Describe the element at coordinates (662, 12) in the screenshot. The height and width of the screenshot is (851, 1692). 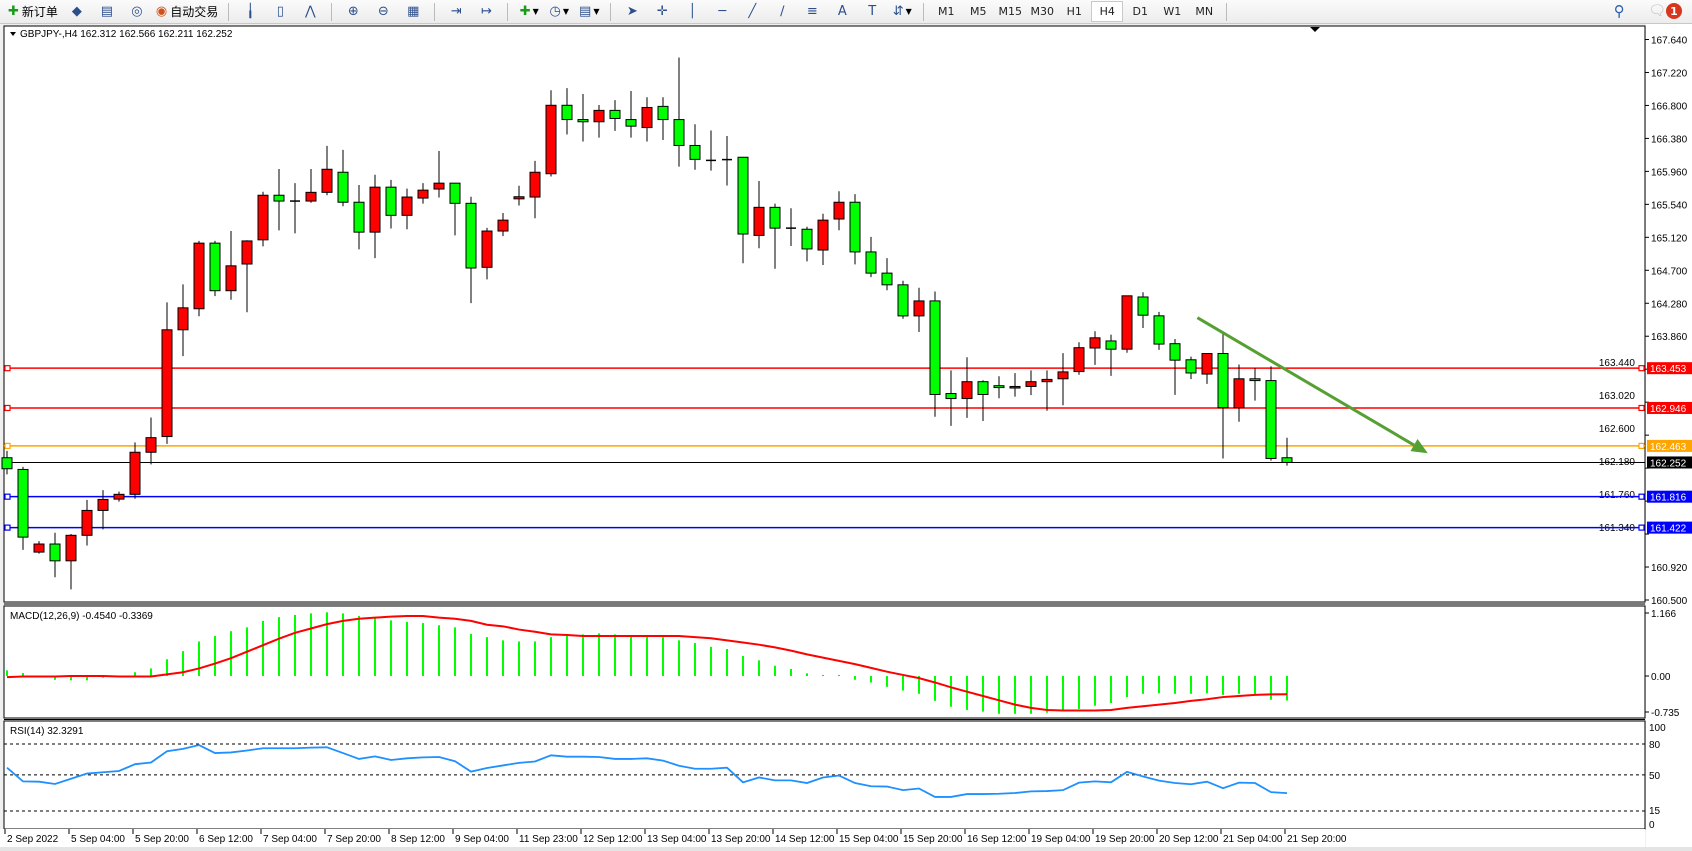
I see `crosshair-button: ✛` at that location.